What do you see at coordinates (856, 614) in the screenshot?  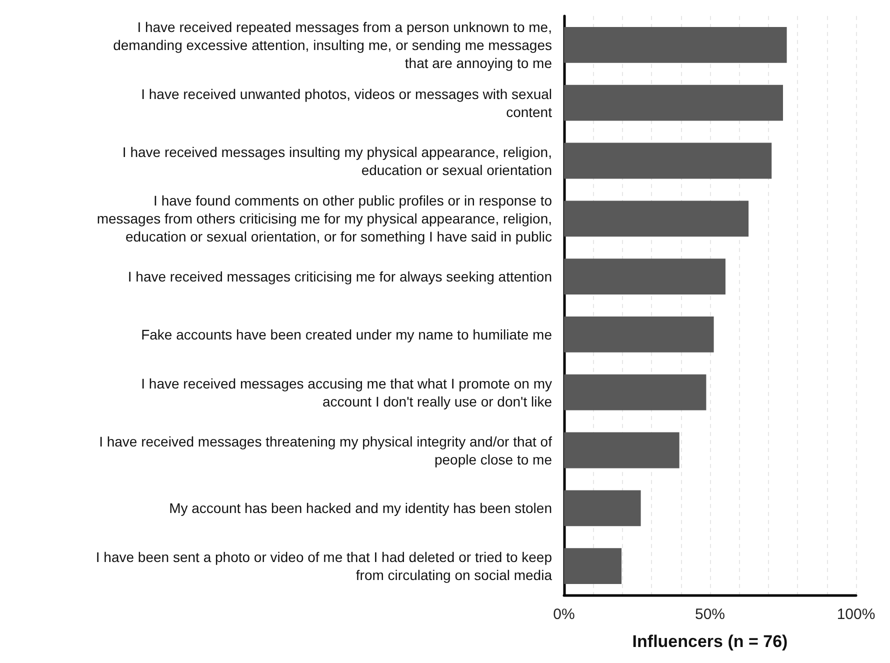 I see `x-tick-label: 100%` at bounding box center [856, 614].